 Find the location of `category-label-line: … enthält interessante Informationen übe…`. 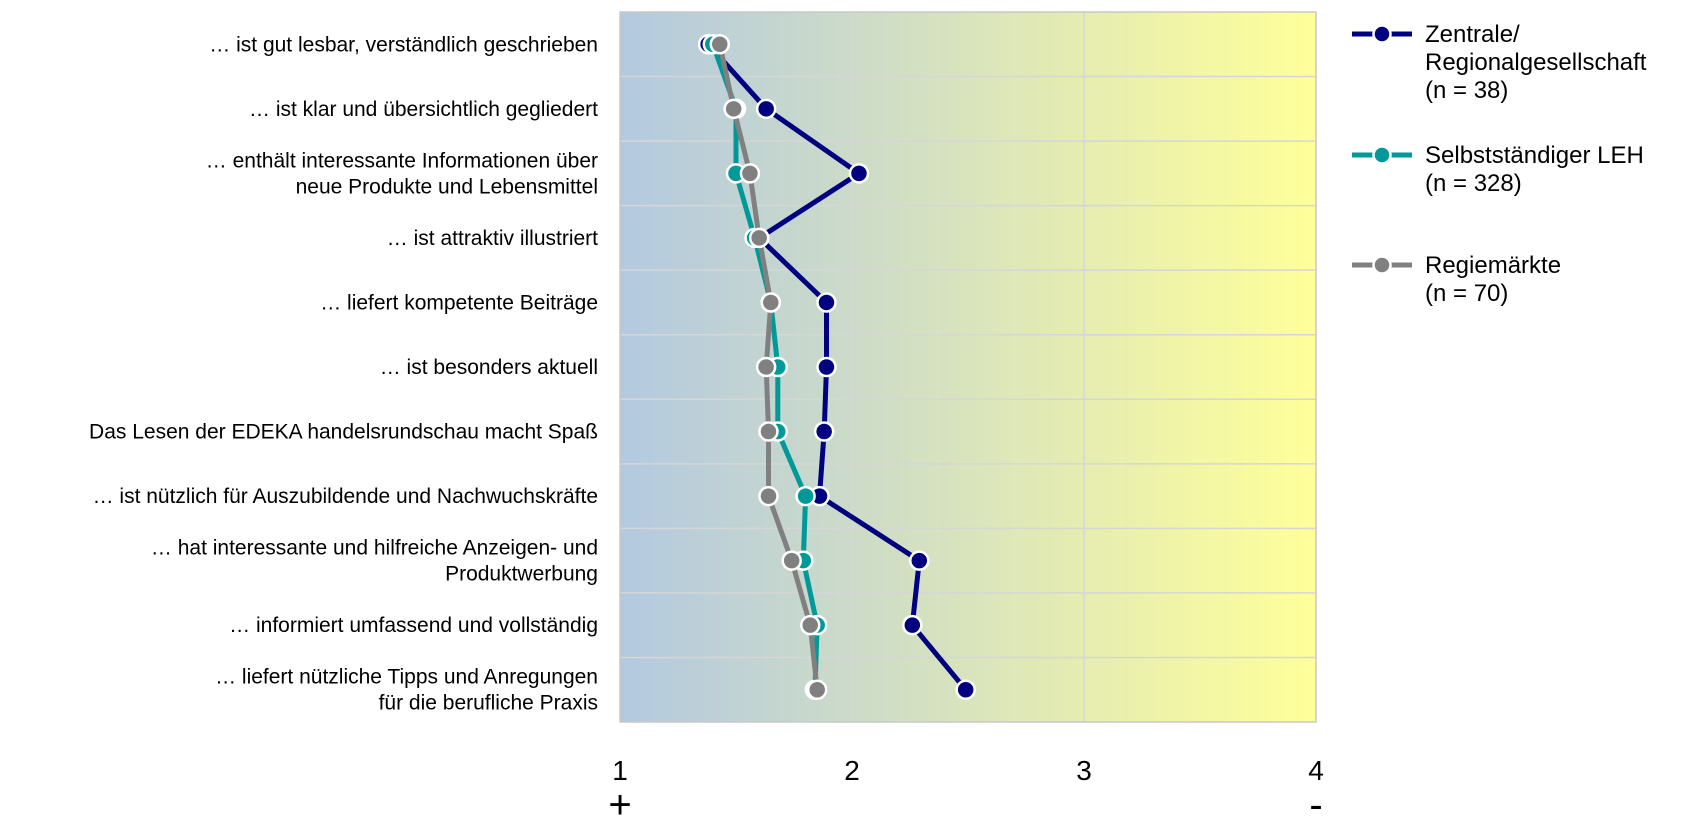

category-label-line: … enthält interessante Informationen übe… is located at coordinates (402, 160).